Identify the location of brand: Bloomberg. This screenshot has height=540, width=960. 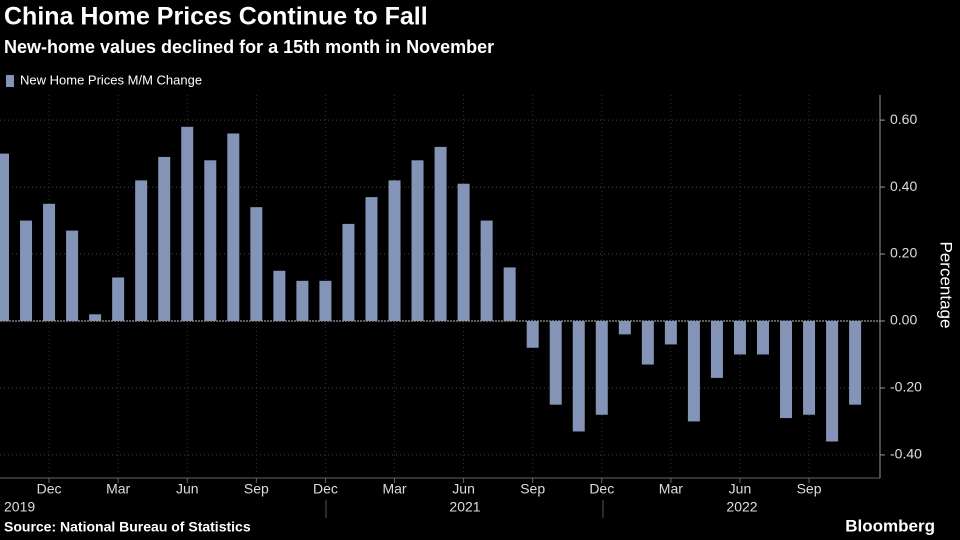
(890, 525).